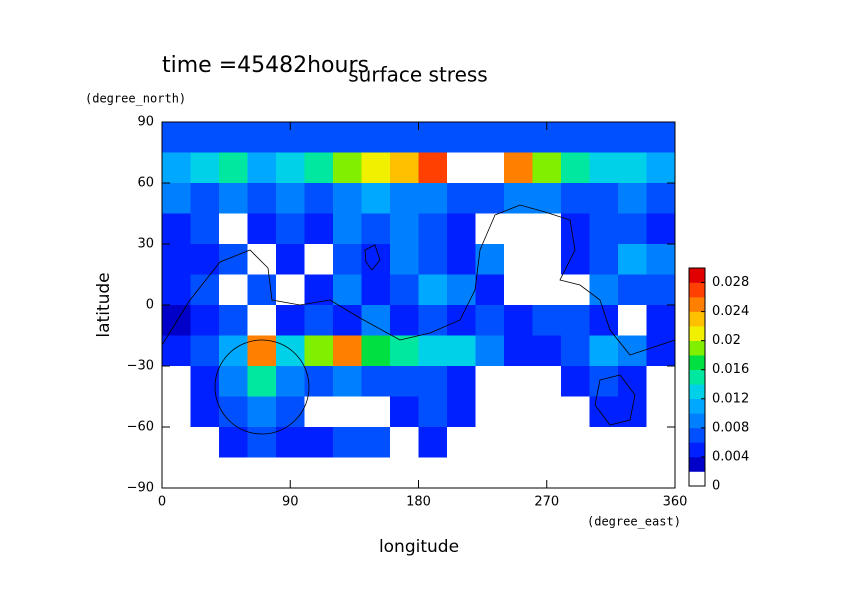 The width and height of the screenshot is (842, 595). I want to click on y-axis-label: latitude, so click(104, 304).